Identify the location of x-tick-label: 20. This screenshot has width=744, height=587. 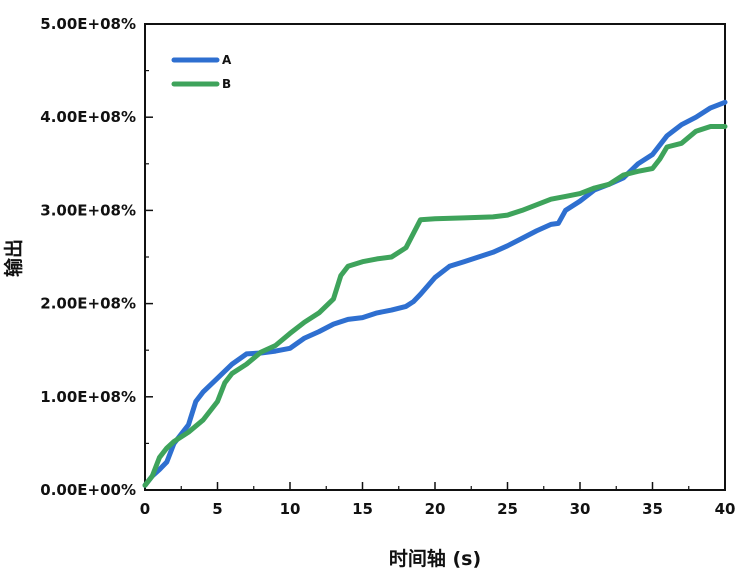
(435, 509).